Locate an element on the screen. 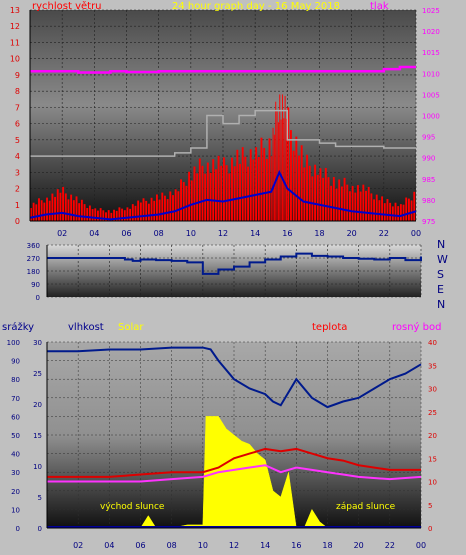 This screenshot has width=466, height=555. top-y-right-tick-label: 985 is located at coordinates (428, 180).